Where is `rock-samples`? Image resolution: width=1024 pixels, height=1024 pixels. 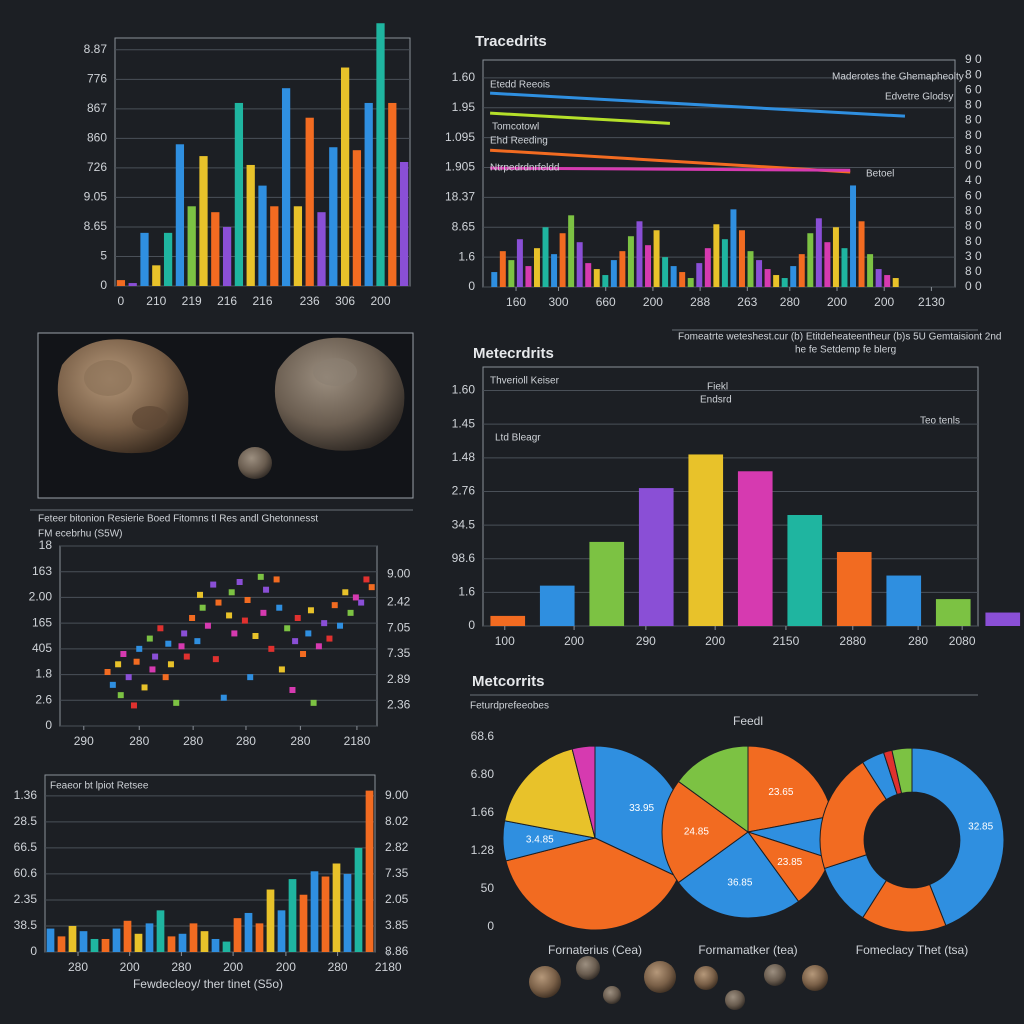 rock-samples is located at coordinates (678, 983).